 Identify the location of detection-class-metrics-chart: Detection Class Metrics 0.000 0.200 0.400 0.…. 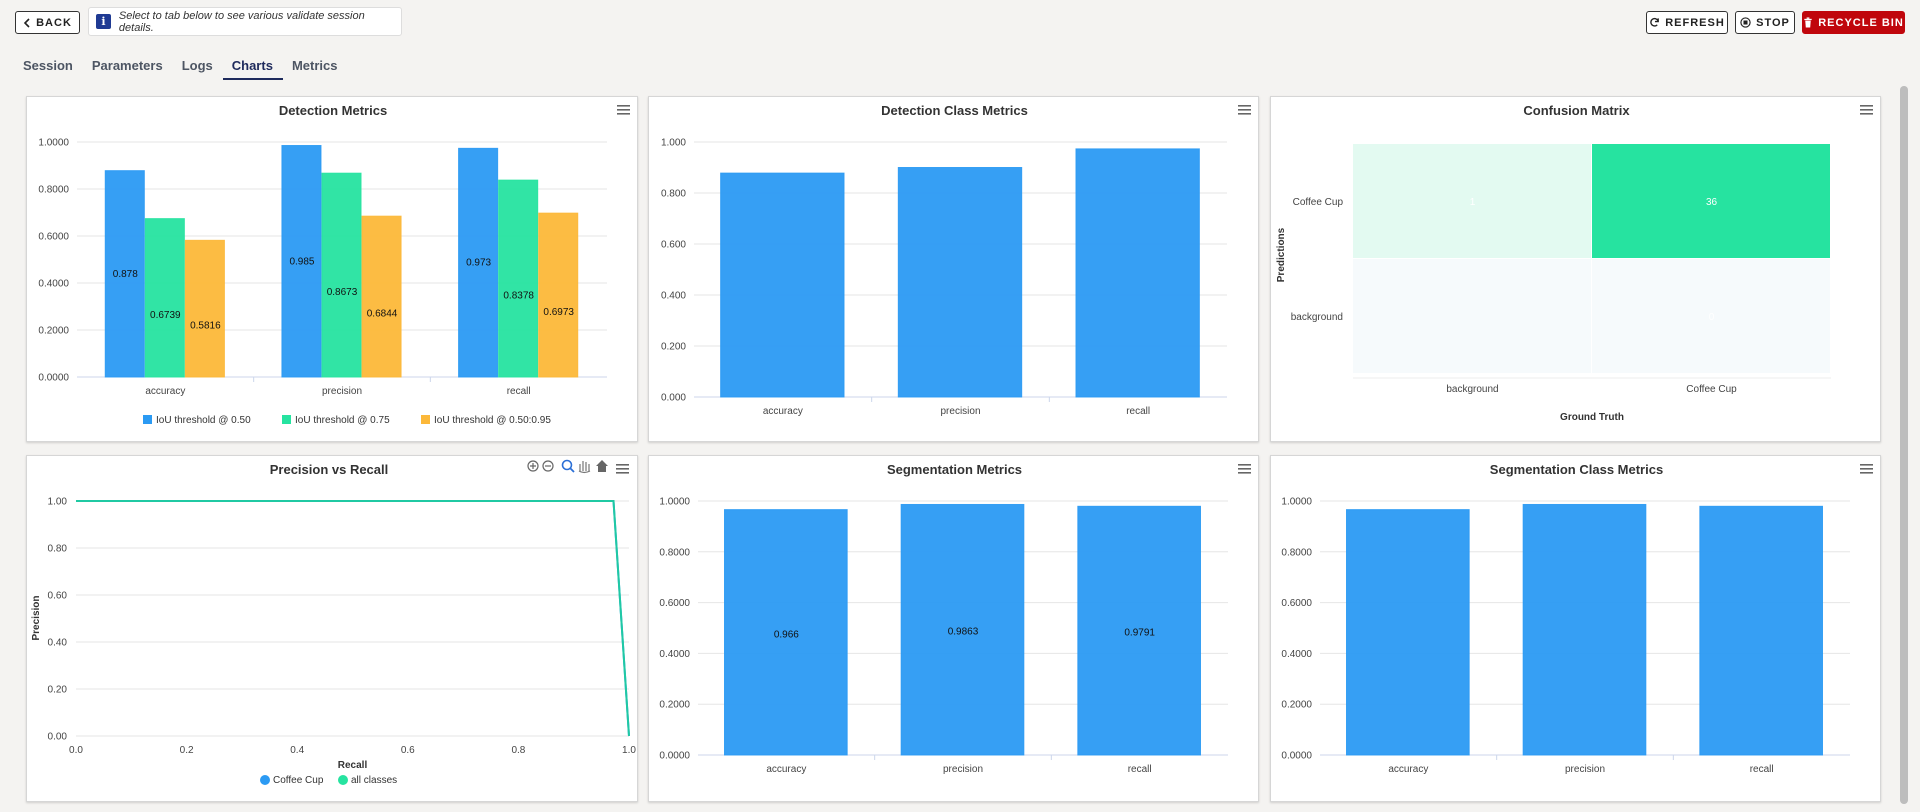
(956, 260).